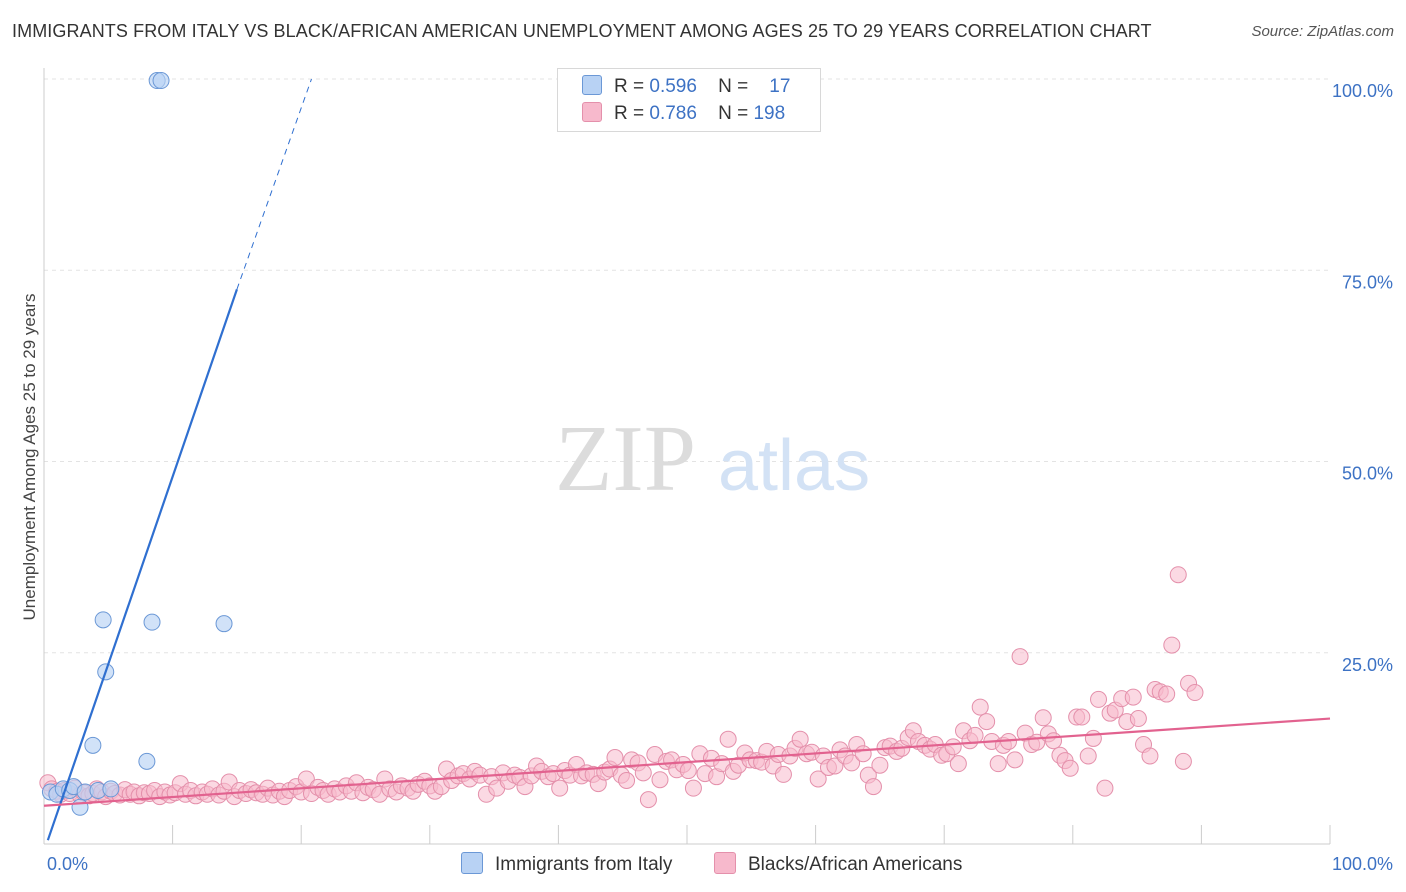  I want to click on trend-line-italy, so click(142, 565).